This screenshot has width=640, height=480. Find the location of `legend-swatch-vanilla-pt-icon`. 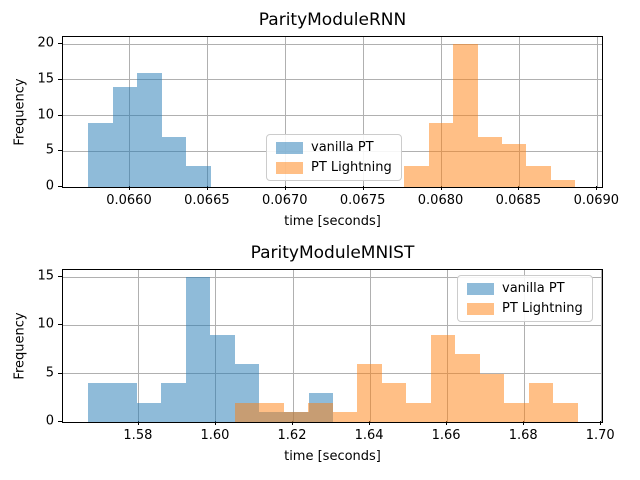

legend-swatch-vanilla-pt-icon is located at coordinates (480, 288).